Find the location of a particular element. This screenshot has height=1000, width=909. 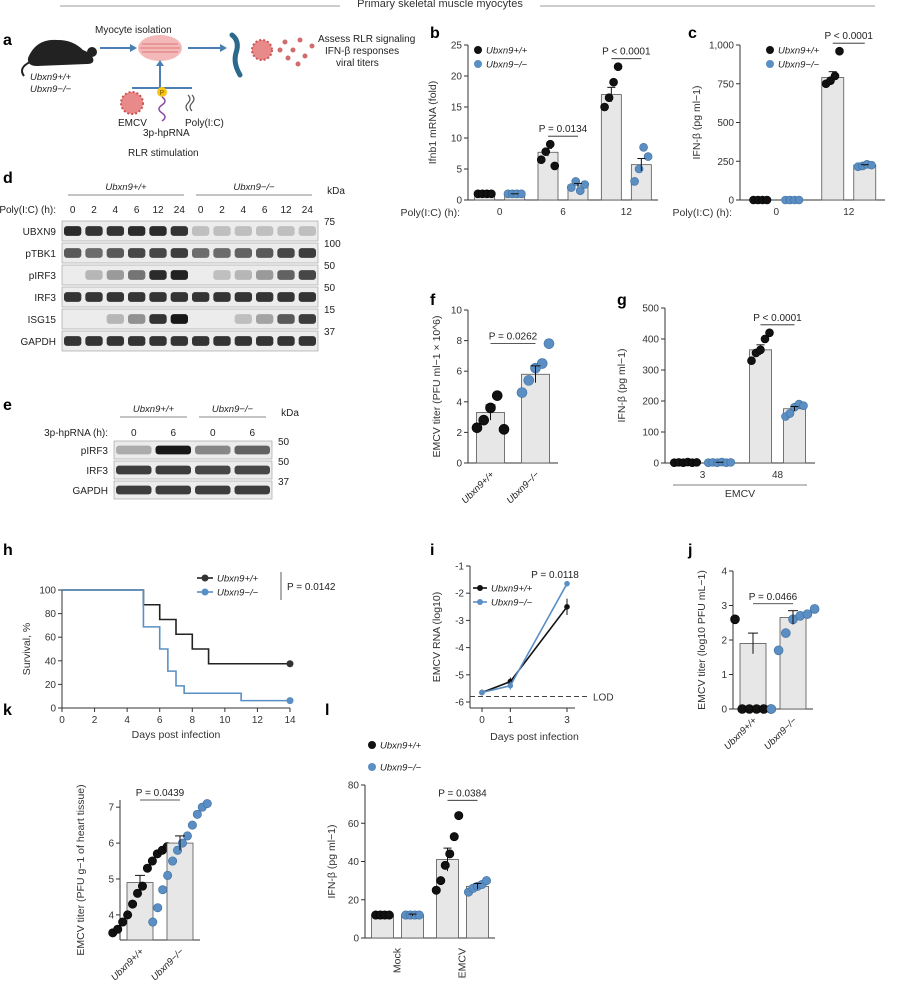

y-tick-label: -5 is located at coordinates (459, 675).